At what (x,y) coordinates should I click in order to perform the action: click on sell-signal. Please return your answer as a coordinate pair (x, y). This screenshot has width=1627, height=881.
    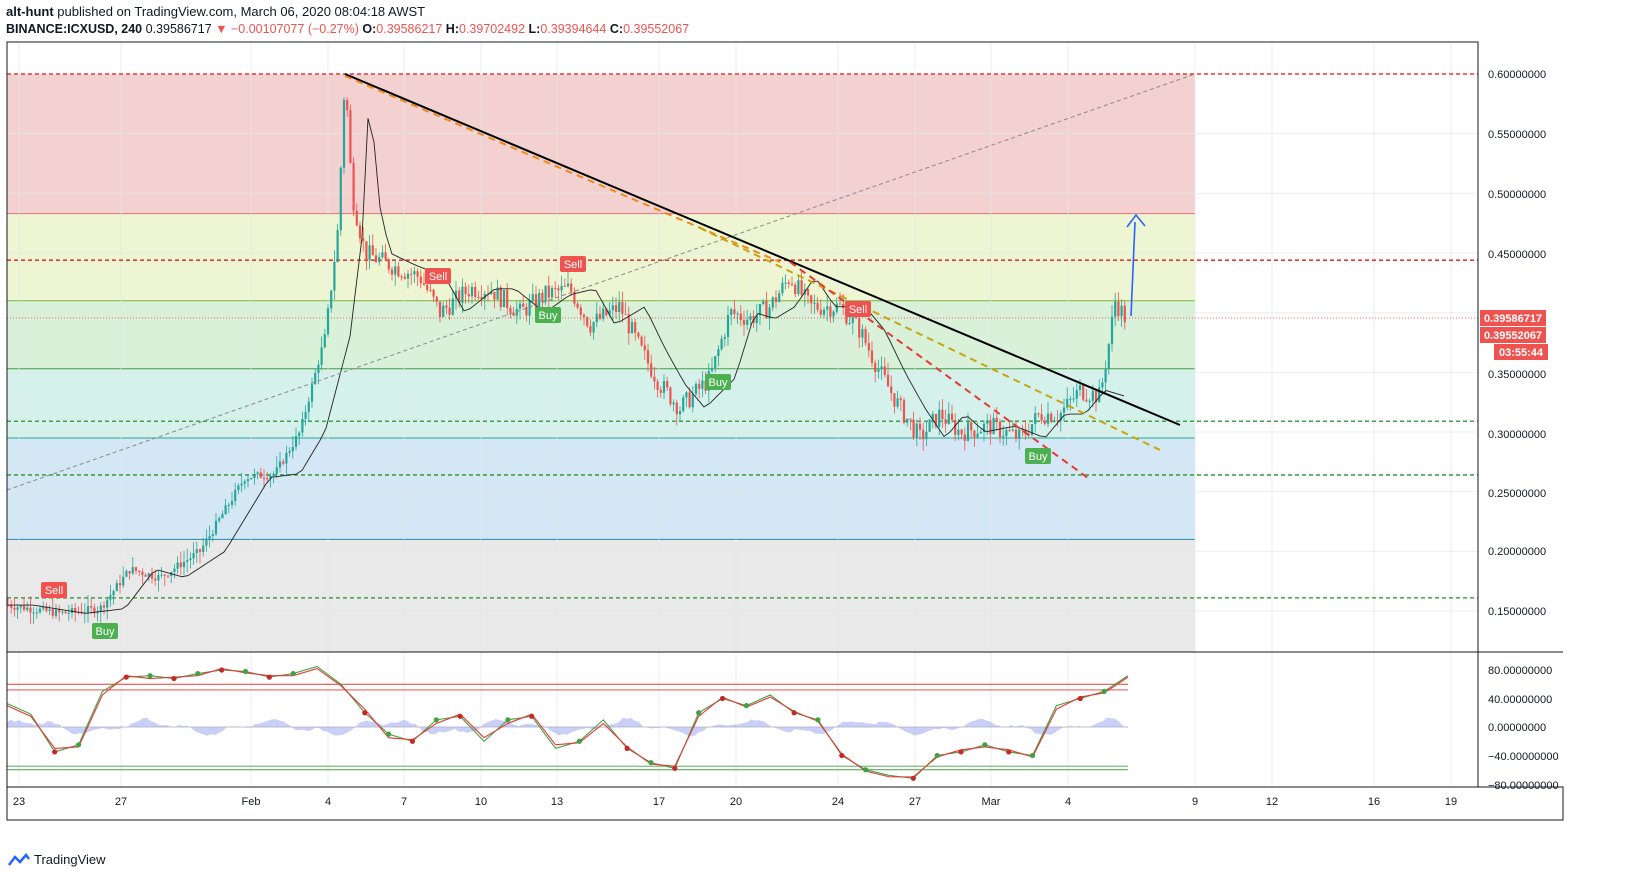
    Looking at the image, I should click on (858, 309).